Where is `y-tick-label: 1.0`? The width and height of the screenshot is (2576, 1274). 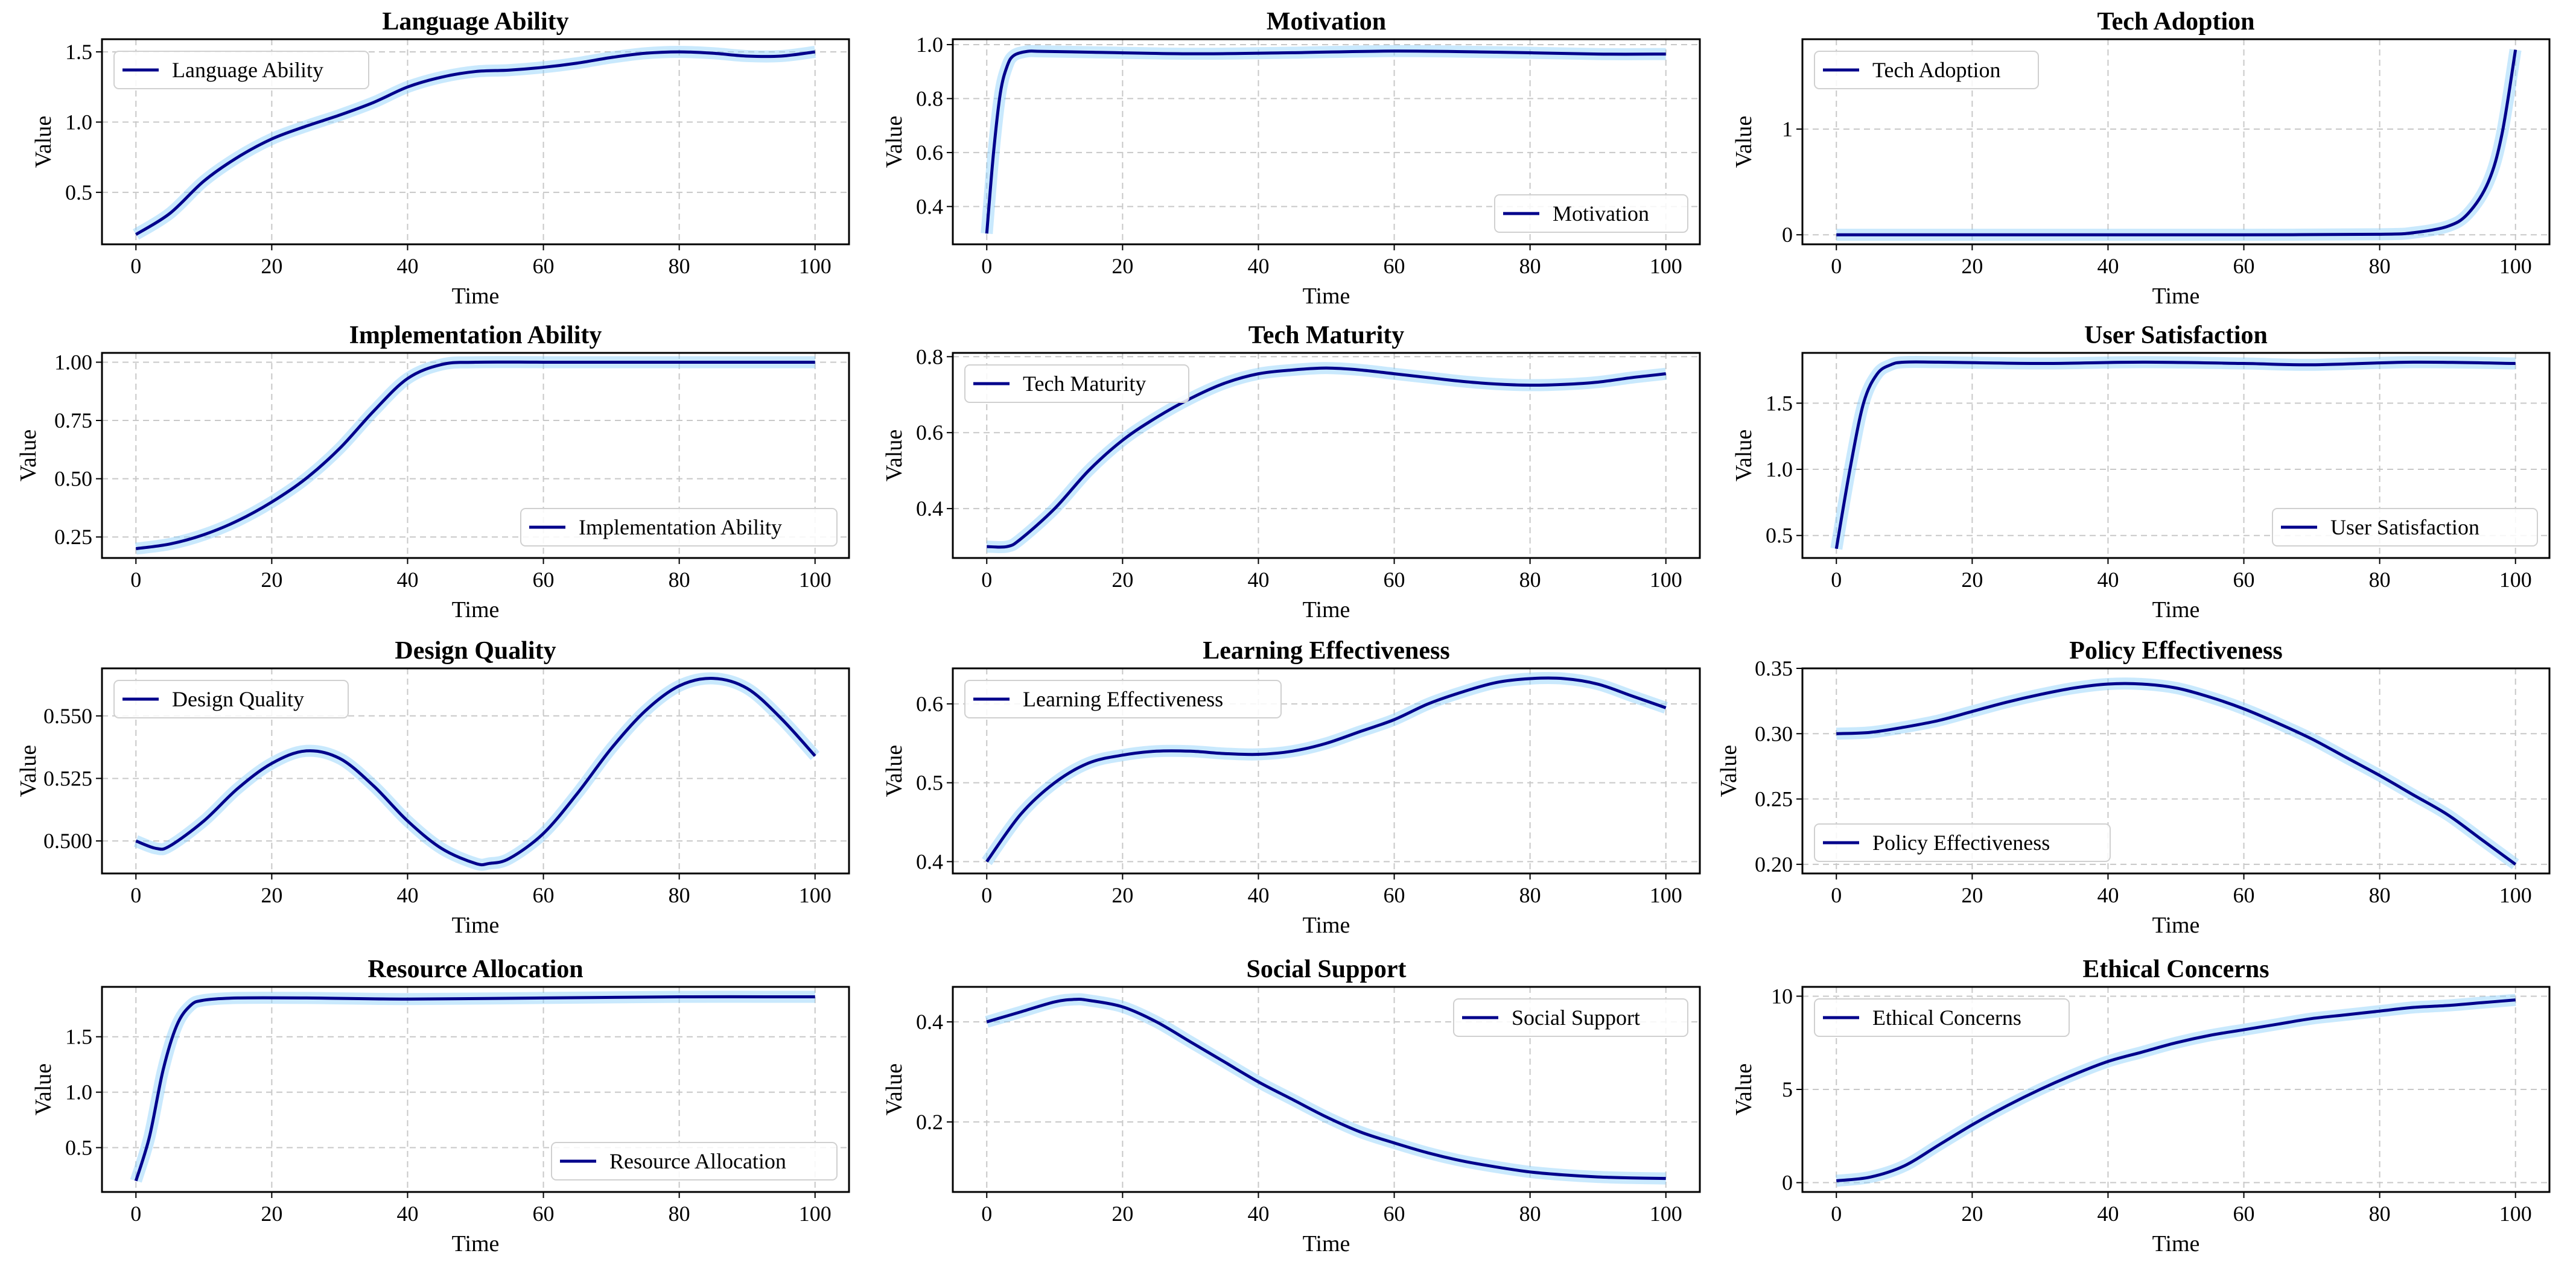
y-tick-label: 1.0 is located at coordinates (78, 1092).